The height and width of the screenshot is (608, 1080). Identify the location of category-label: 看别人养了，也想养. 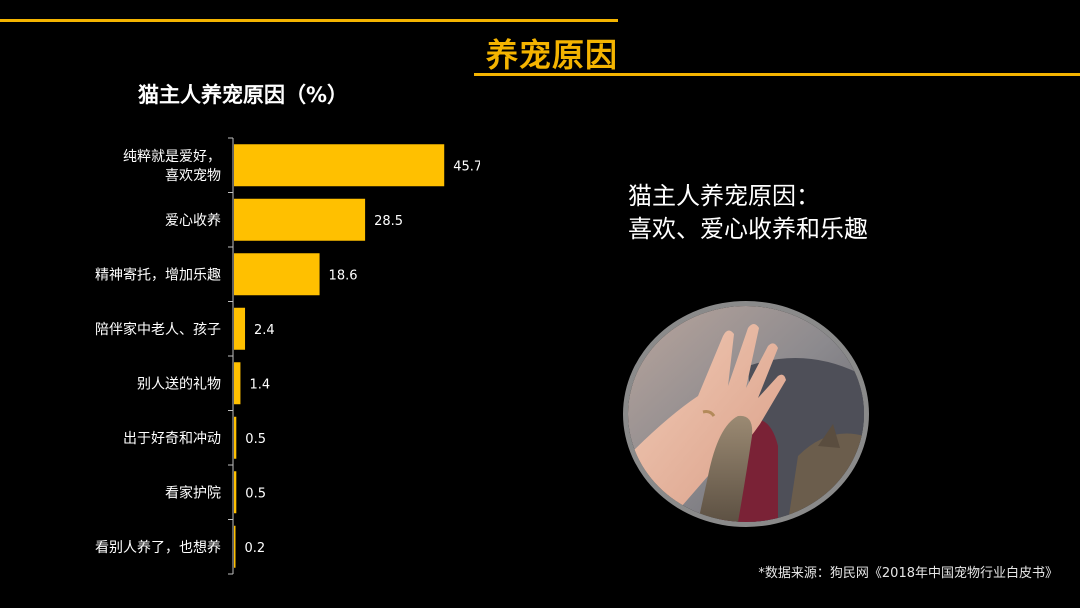
(158, 548).